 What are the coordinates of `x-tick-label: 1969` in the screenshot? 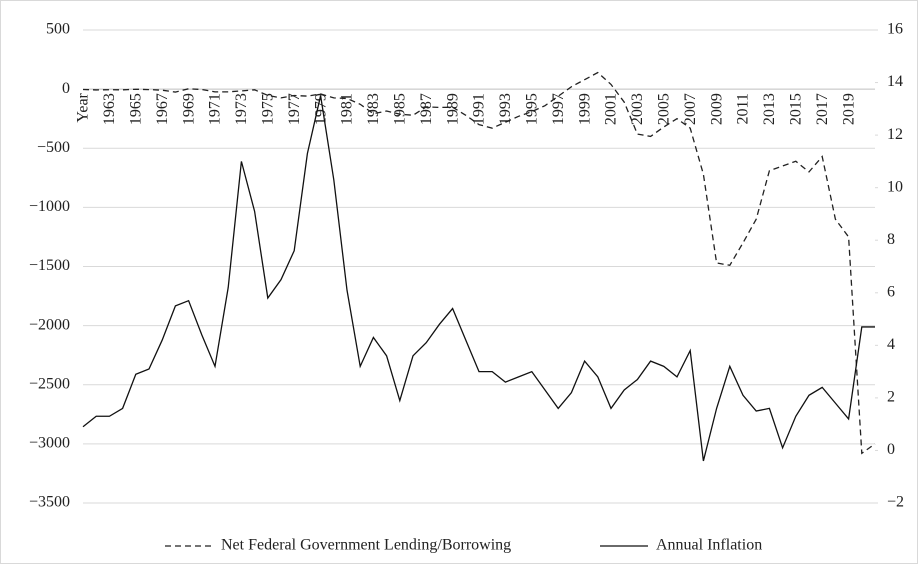 It's located at (188, 109).